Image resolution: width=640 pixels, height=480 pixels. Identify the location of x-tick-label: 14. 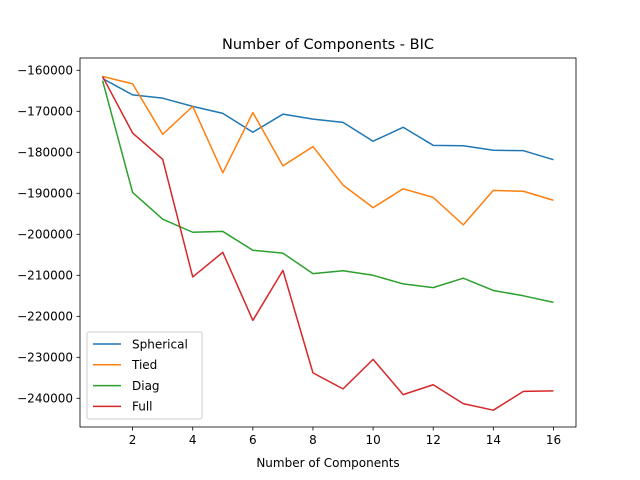
(493, 440).